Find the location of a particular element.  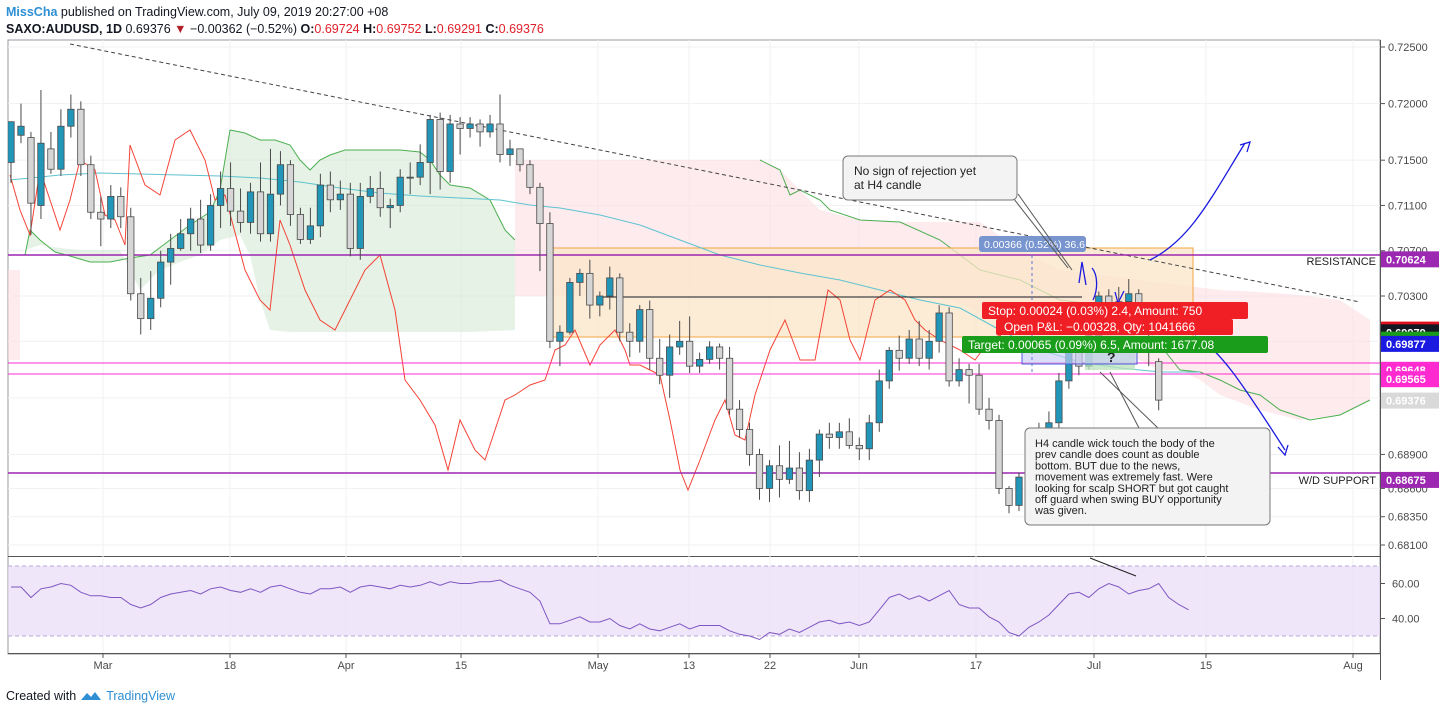

rsi-divergence-line is located at coordinates (1113, 567).